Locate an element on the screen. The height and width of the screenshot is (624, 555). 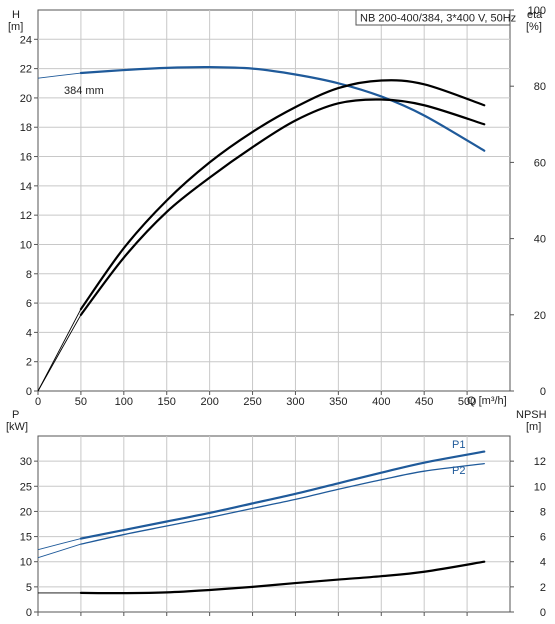
left-axis-unit-h: [m] is located at coordinates (15, 27).